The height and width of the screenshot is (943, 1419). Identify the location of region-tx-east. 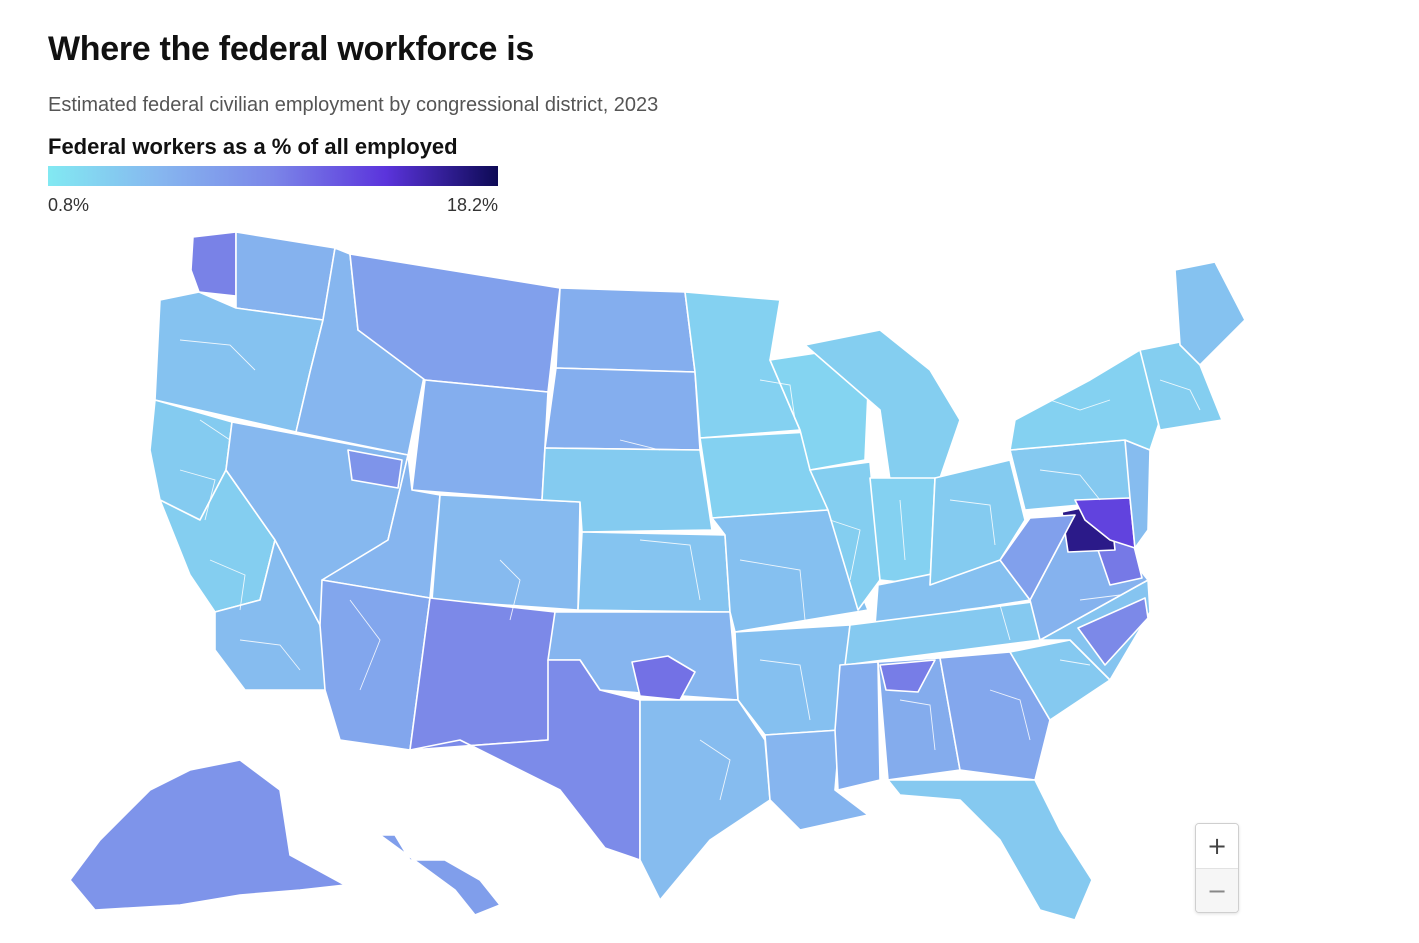
(705, 800).